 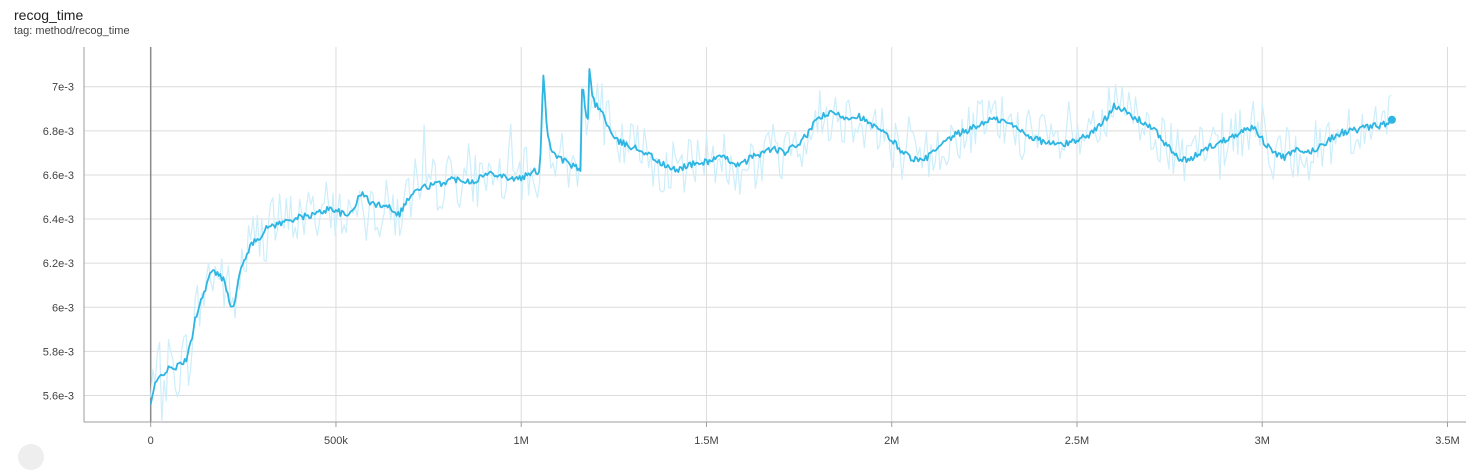 I want to click on x-tick-label: 2.5M, so click(x=1077, y=441).